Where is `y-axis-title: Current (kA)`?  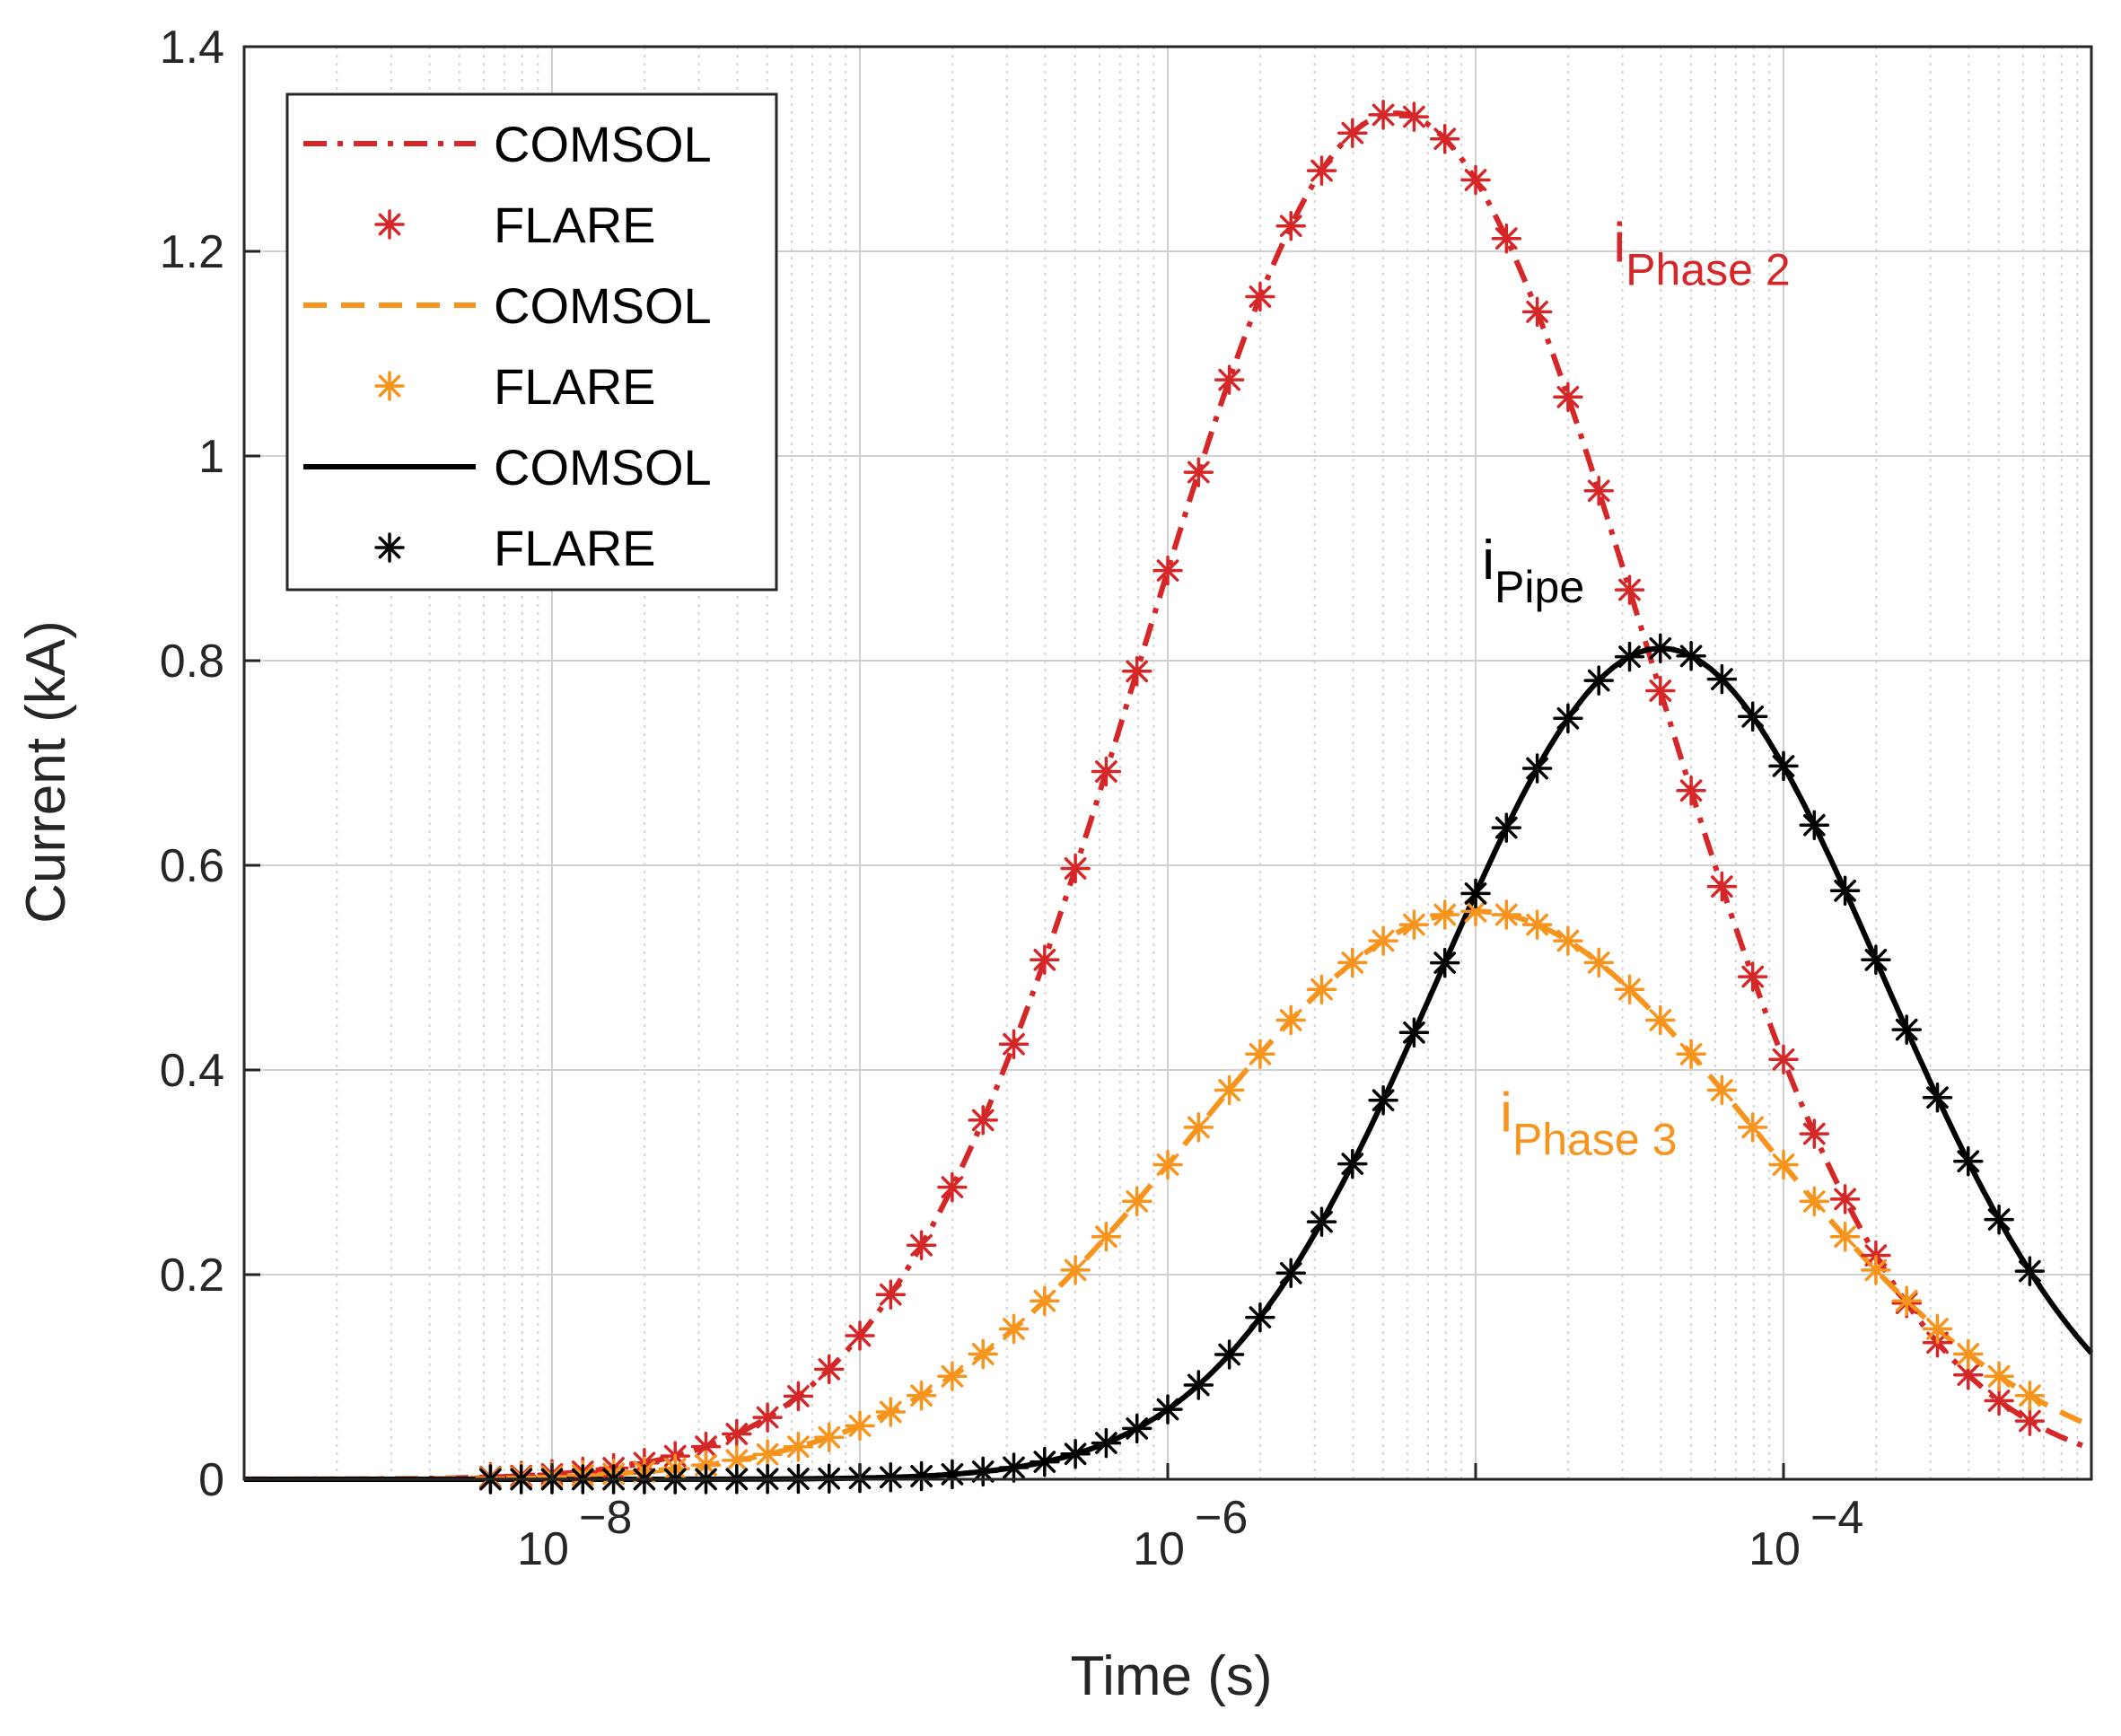 y-axis-title: Current (kA) is located at coordinates (46, 772).